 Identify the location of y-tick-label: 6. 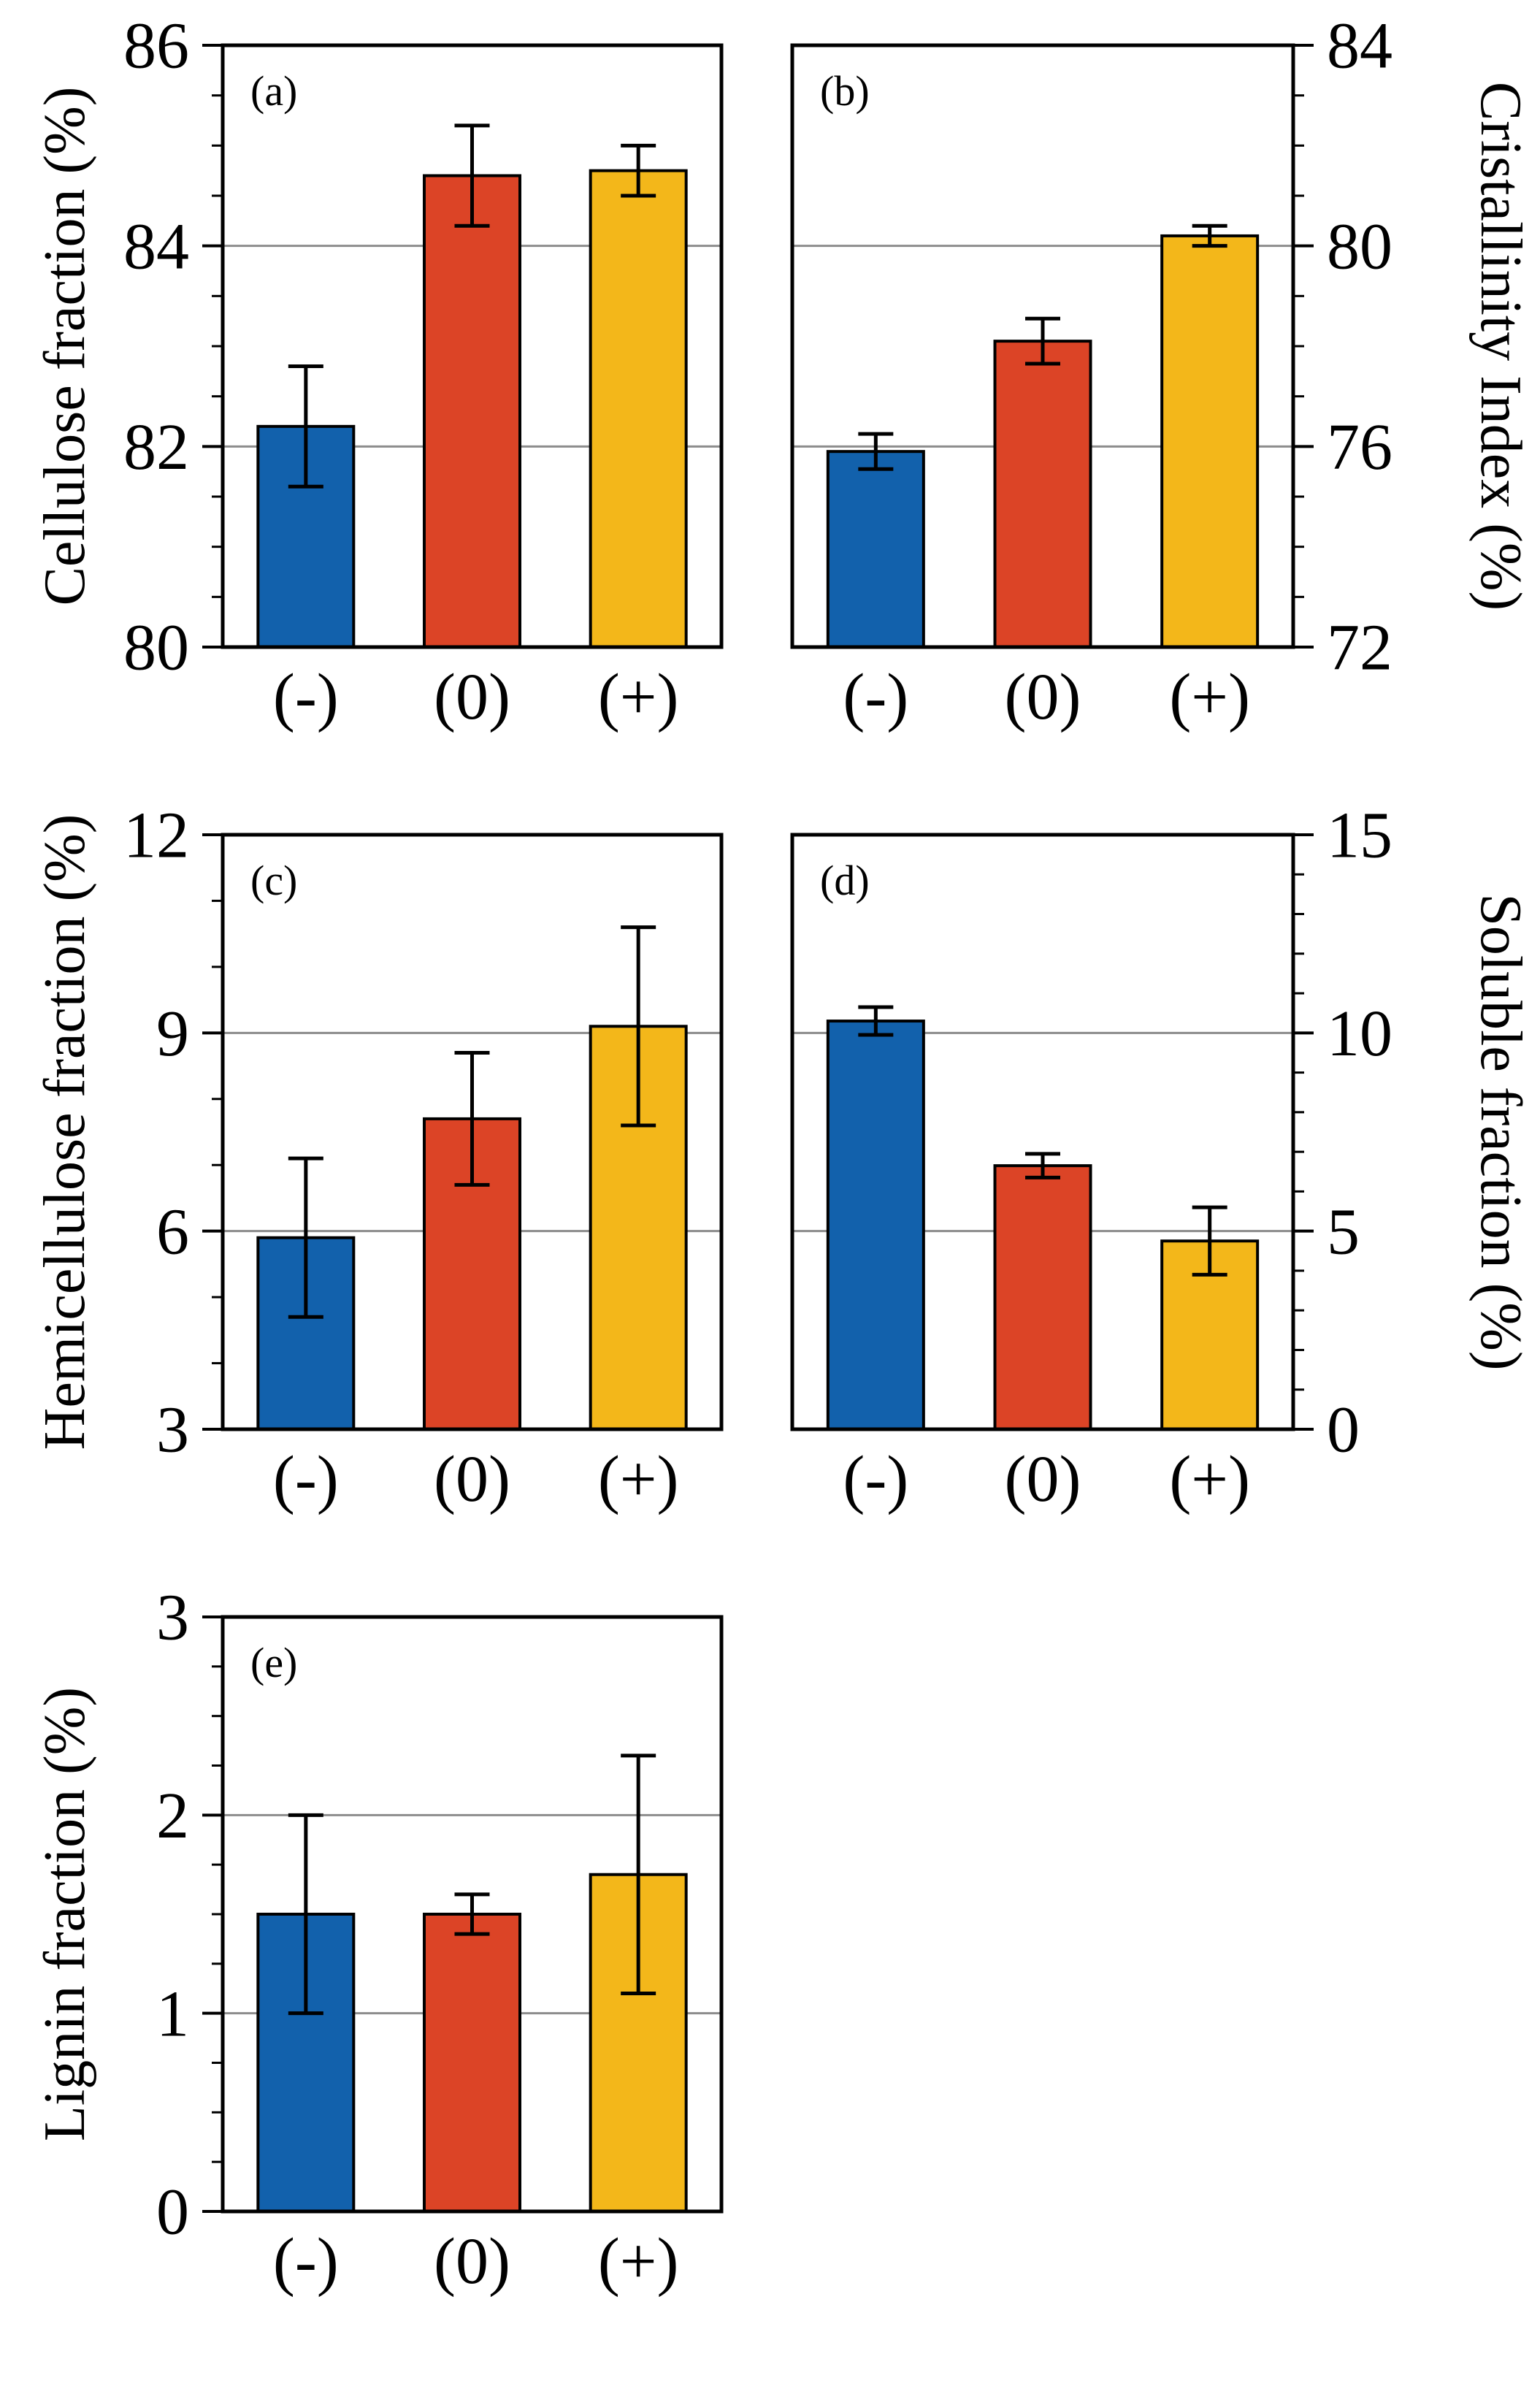
(172, 1232).